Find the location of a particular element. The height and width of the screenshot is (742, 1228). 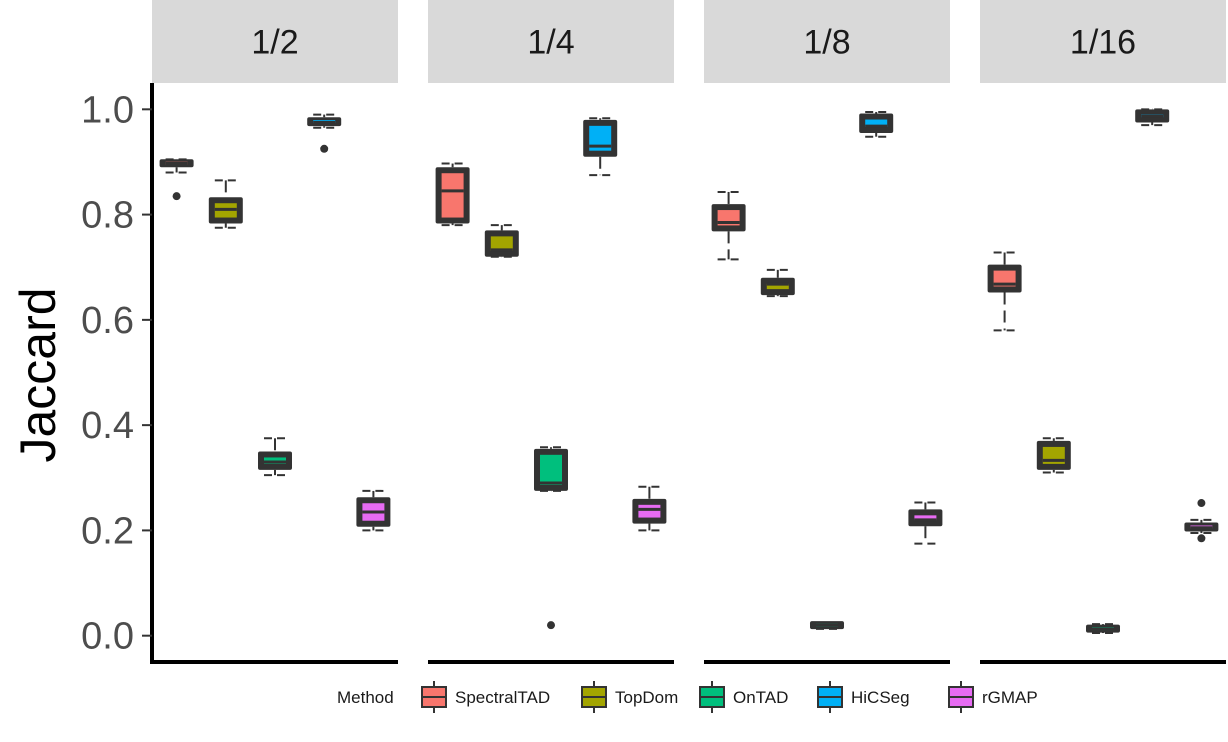

facet-strip-label: 1/4 is located at coordinates (550, 43).